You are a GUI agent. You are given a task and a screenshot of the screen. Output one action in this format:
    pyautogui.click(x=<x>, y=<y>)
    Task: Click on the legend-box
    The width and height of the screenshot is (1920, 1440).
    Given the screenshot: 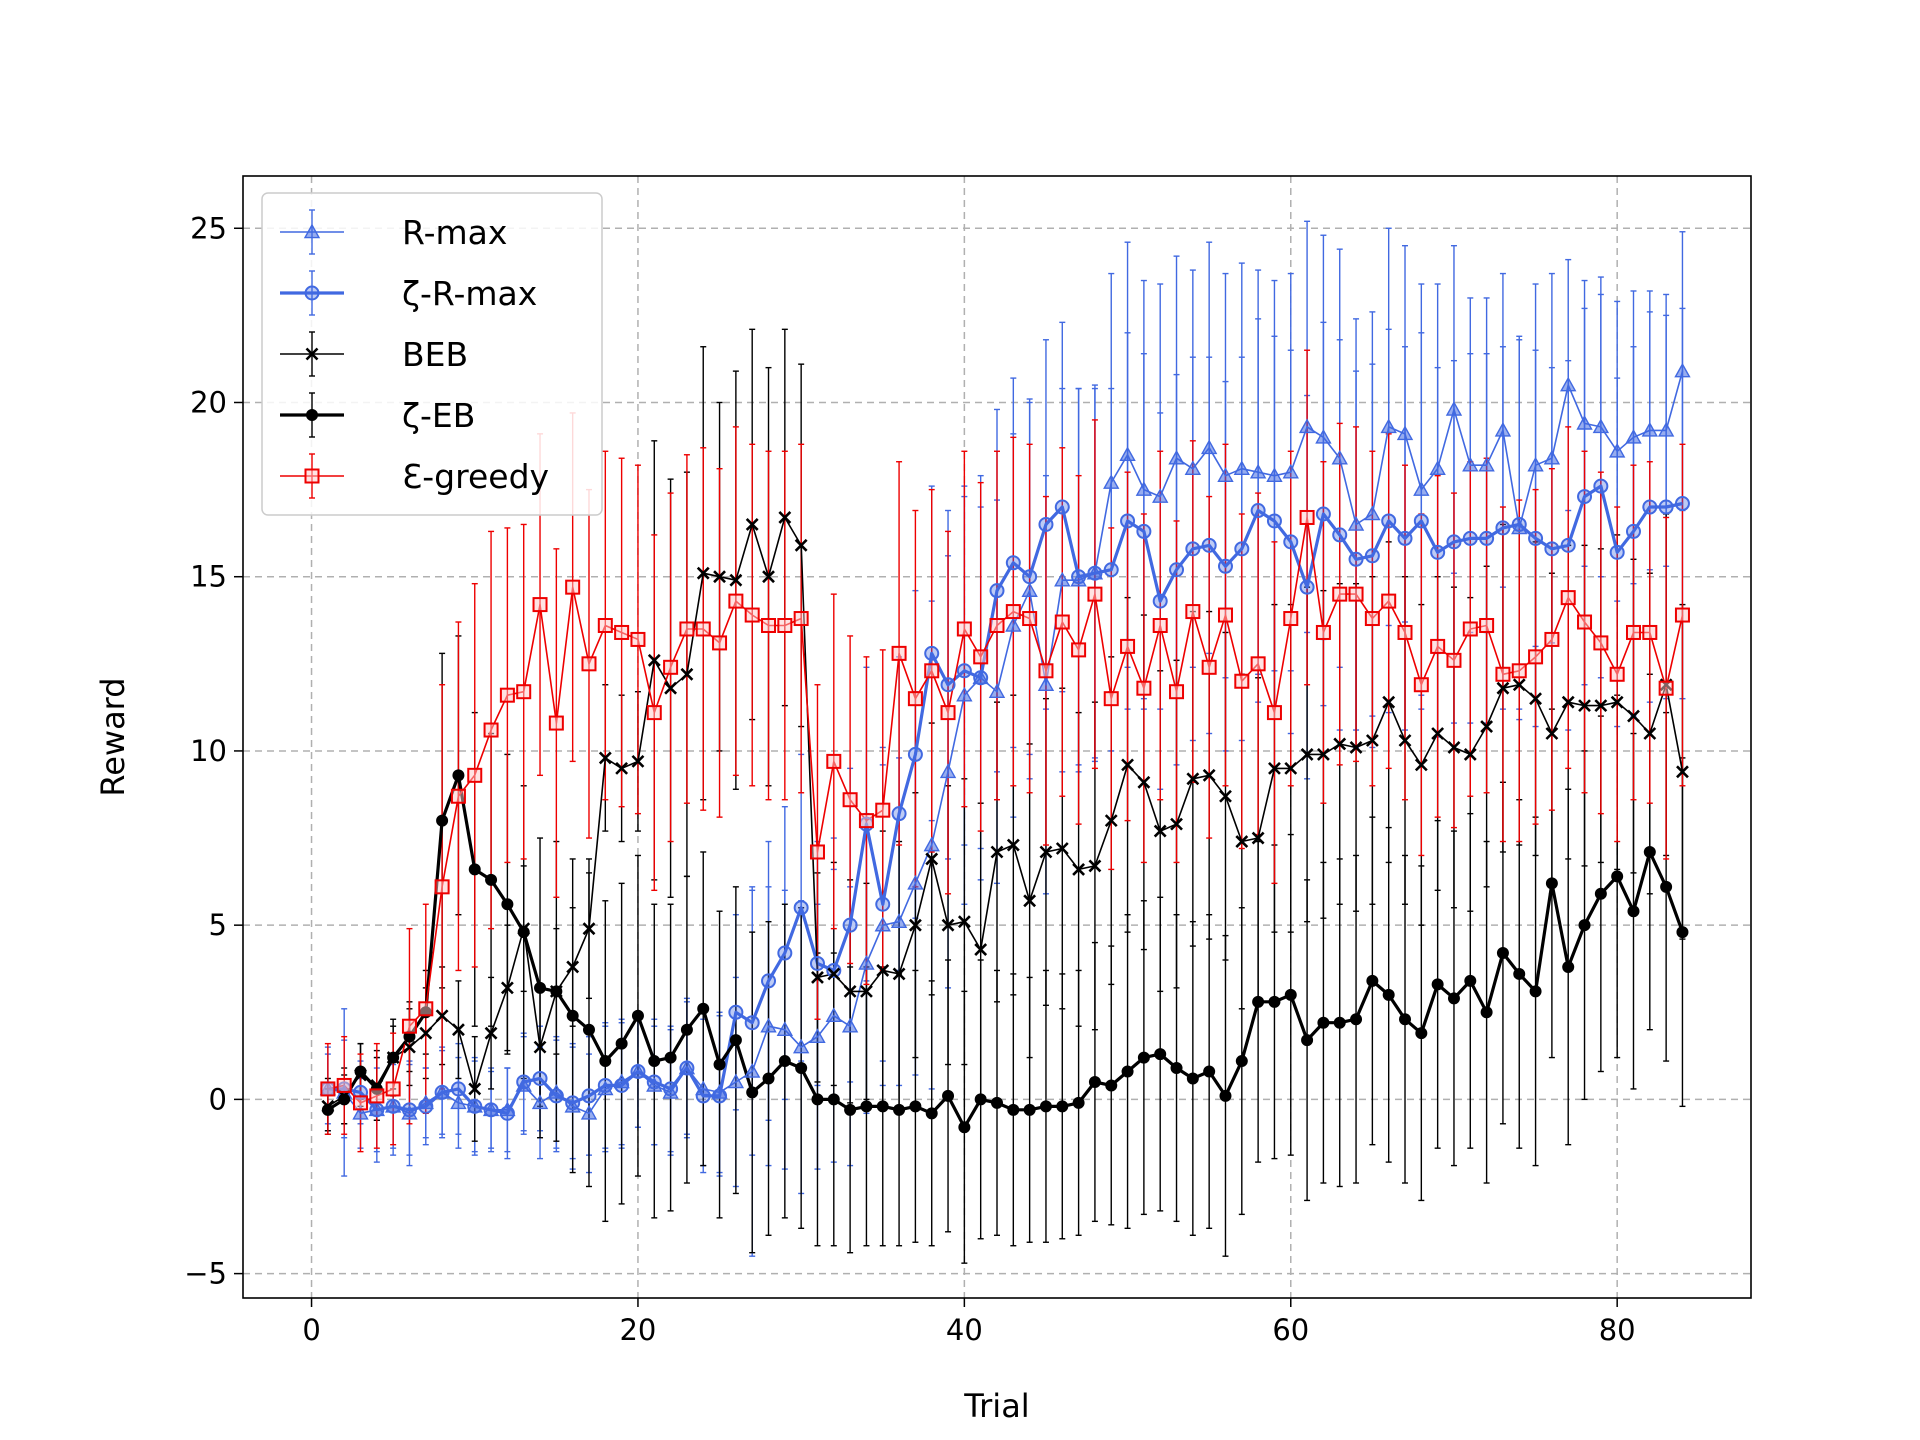 What is the action you would take?
    pyautogui.click(x=432, y=354)
    